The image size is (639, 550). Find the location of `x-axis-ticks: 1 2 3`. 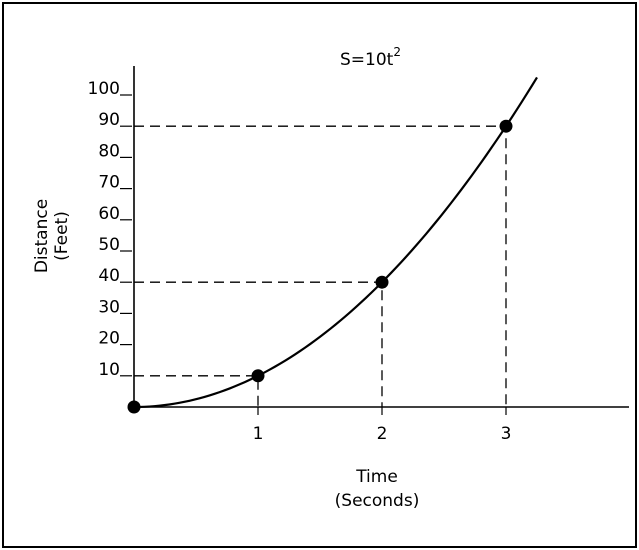

x-axis-ticks: 1 2 3 is located at coordinates (382, 425).